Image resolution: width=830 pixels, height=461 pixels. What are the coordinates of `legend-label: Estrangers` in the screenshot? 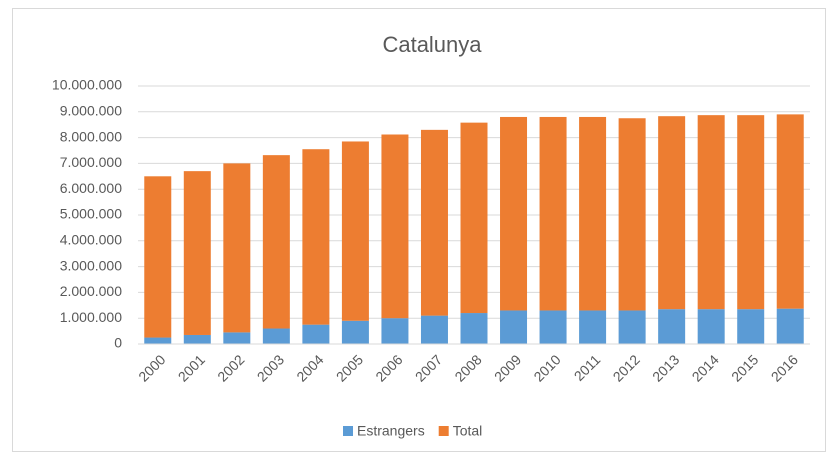 It's located at (391, 431).